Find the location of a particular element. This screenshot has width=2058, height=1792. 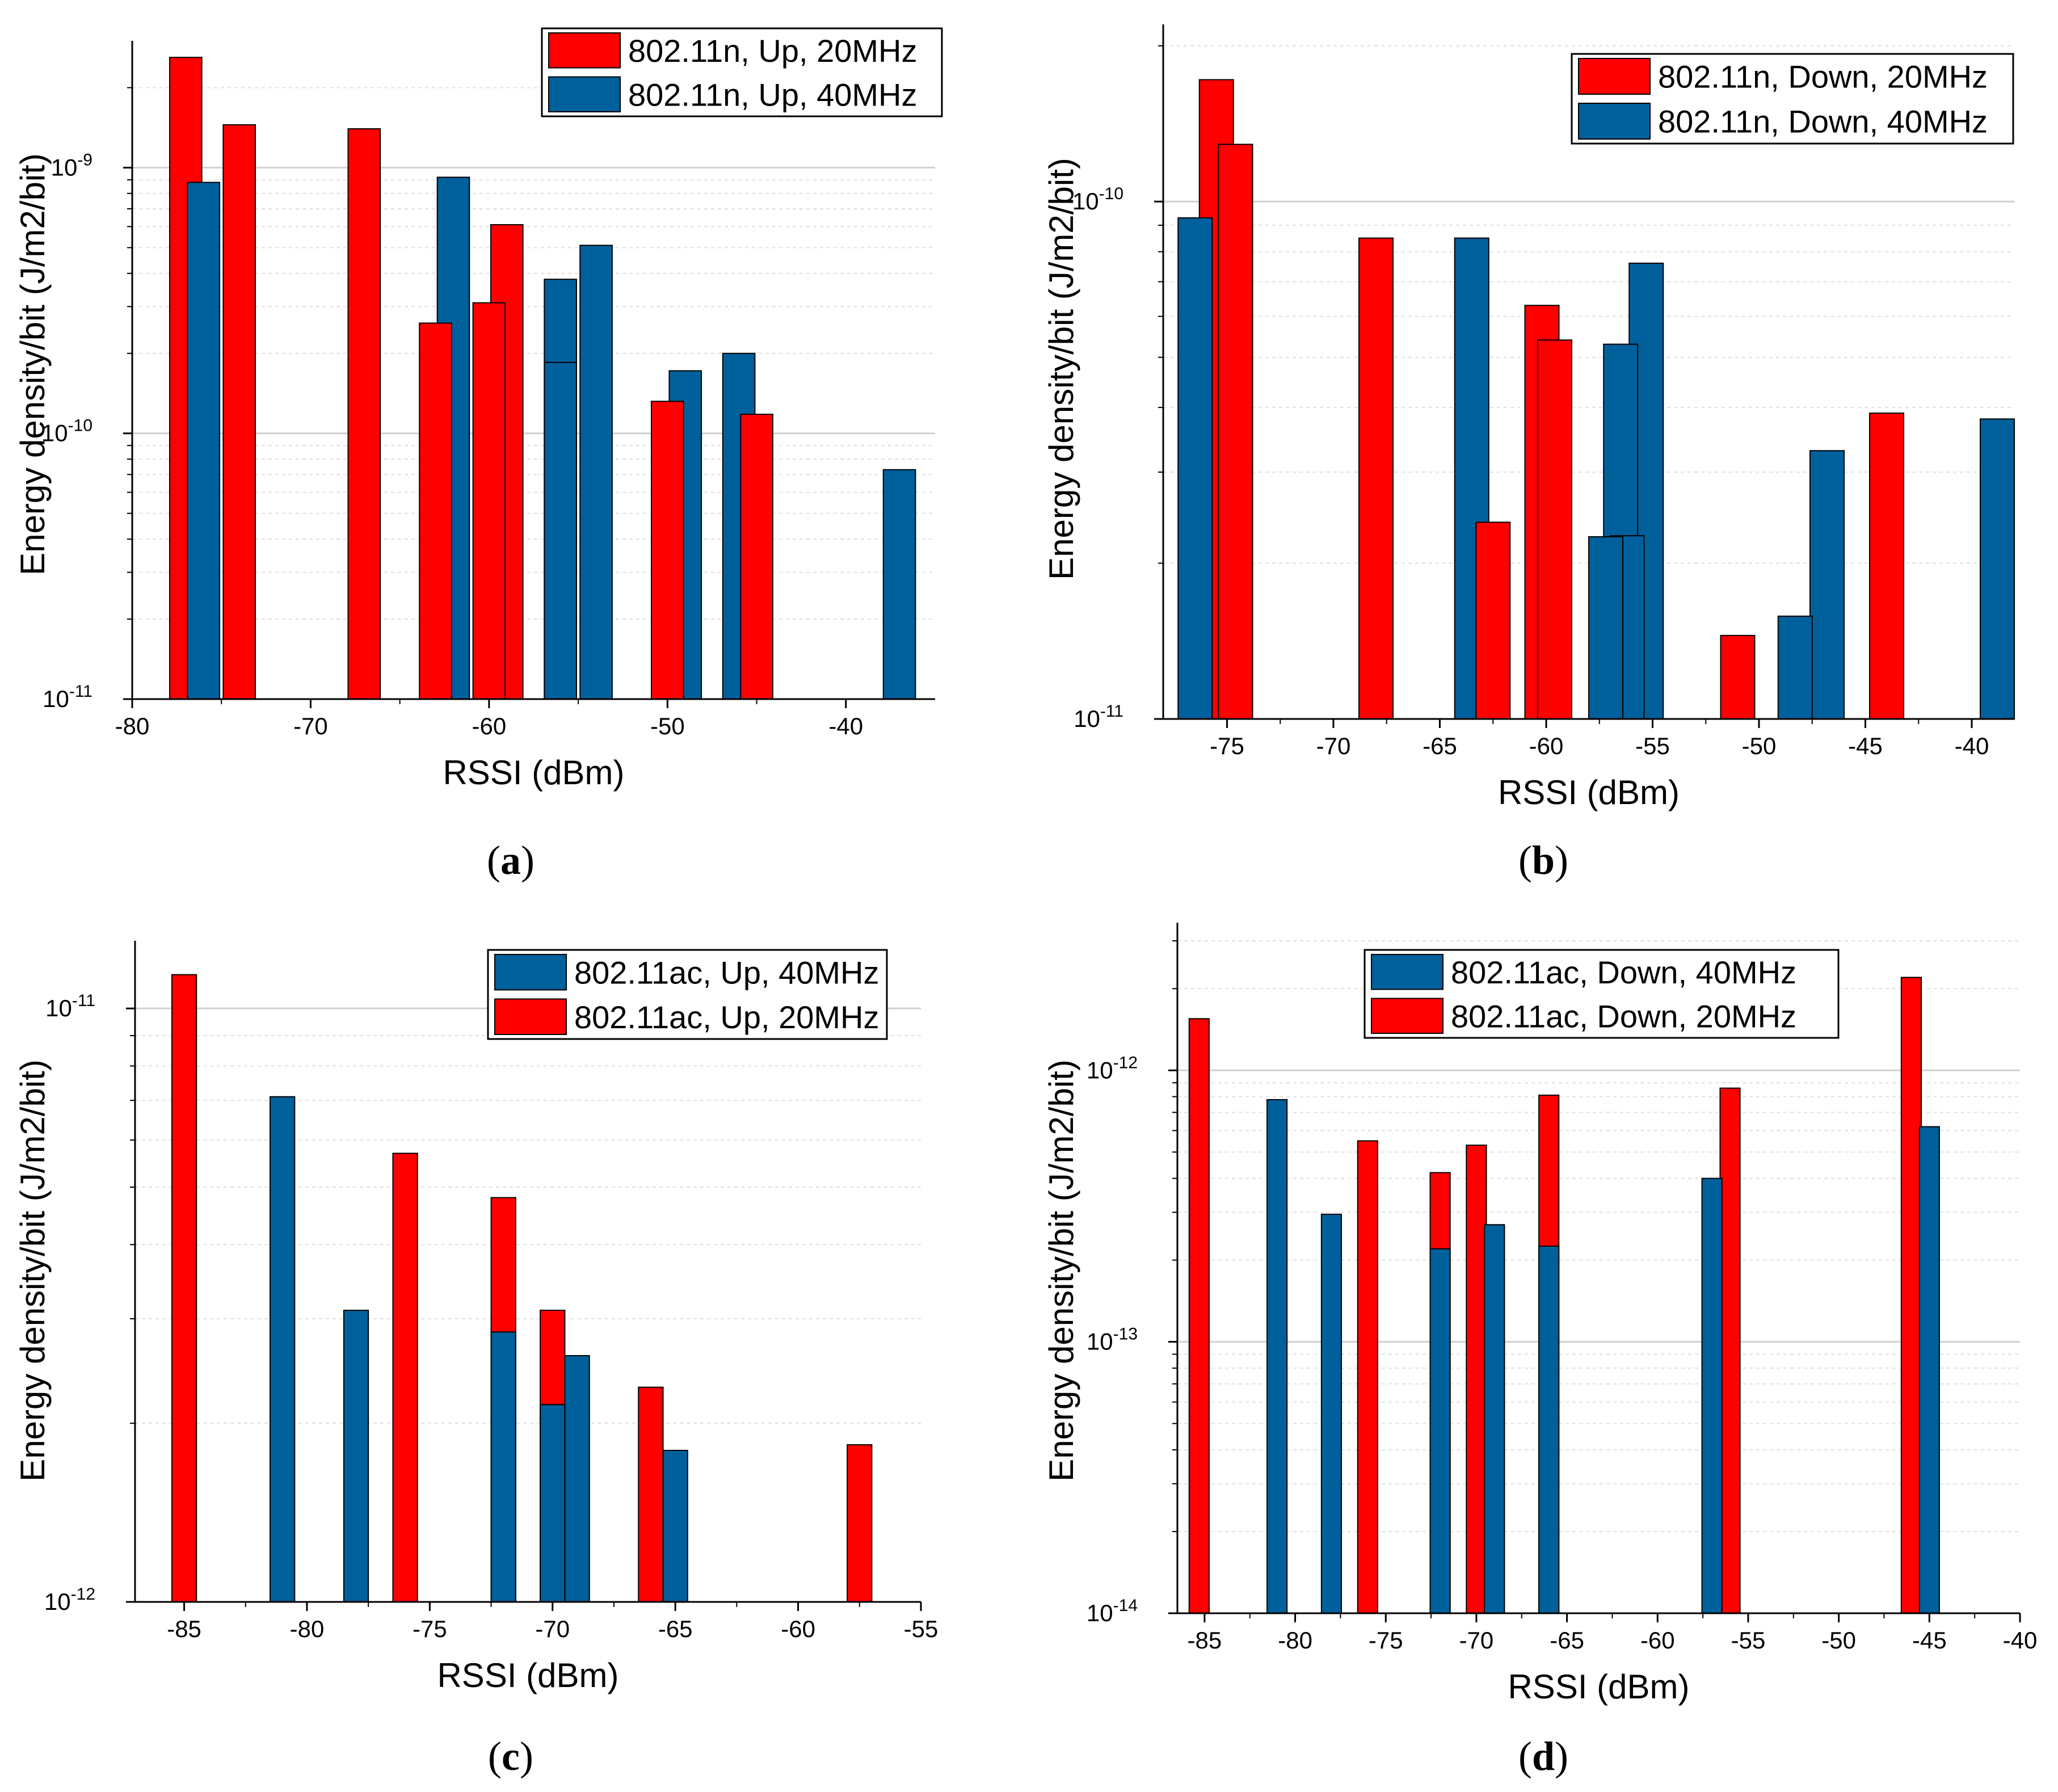

legend-box is located at coordinates (1601, 994).